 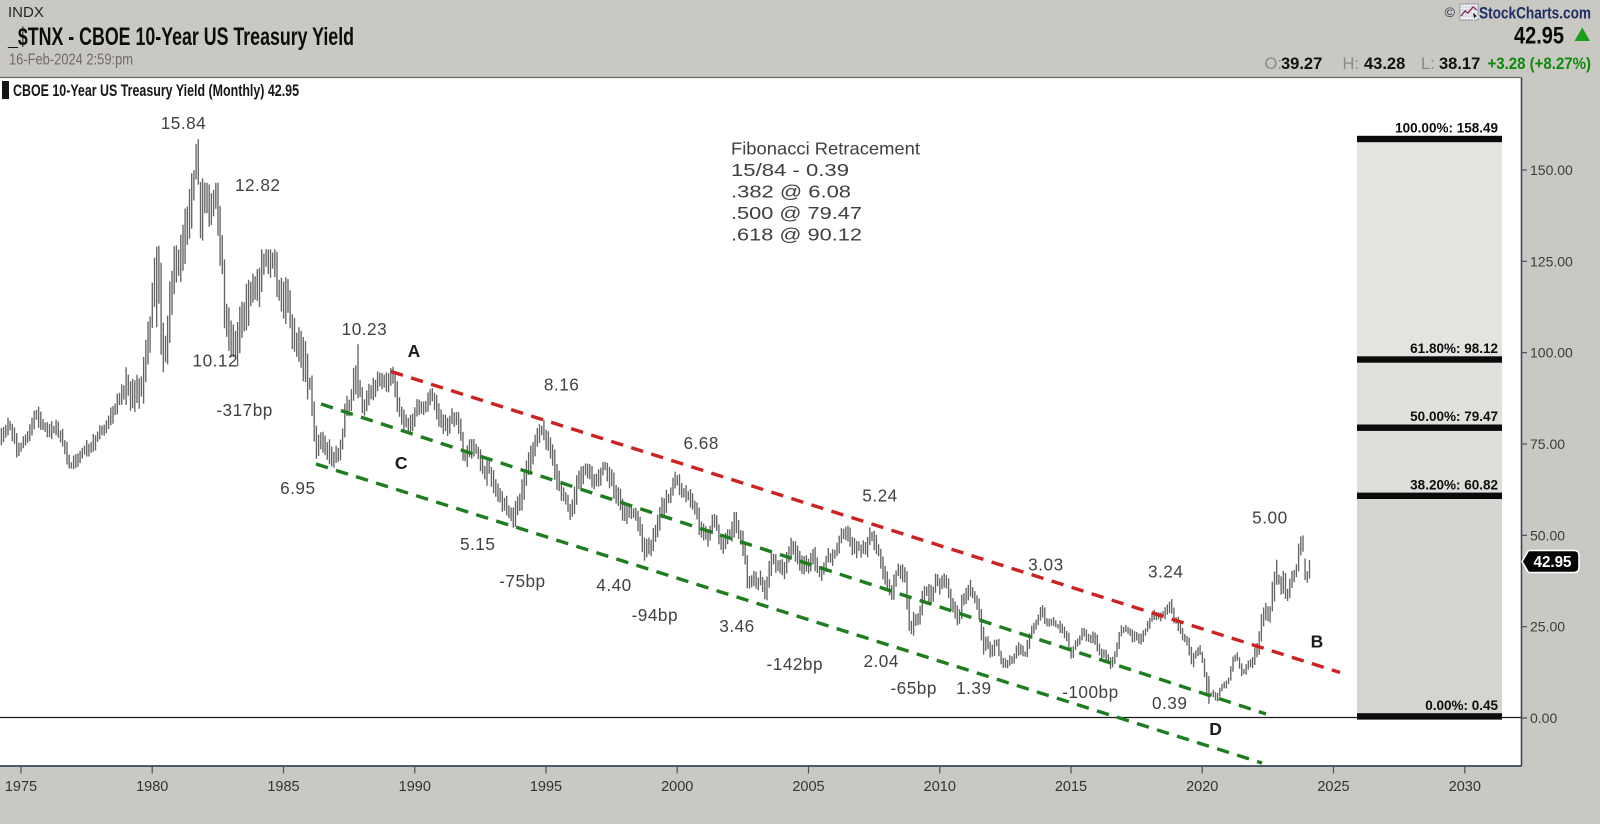 What do you see at coordinates (700, 443) in the screenshot?
I see `svg-text: 6.68` at bounding box center [700, 443].